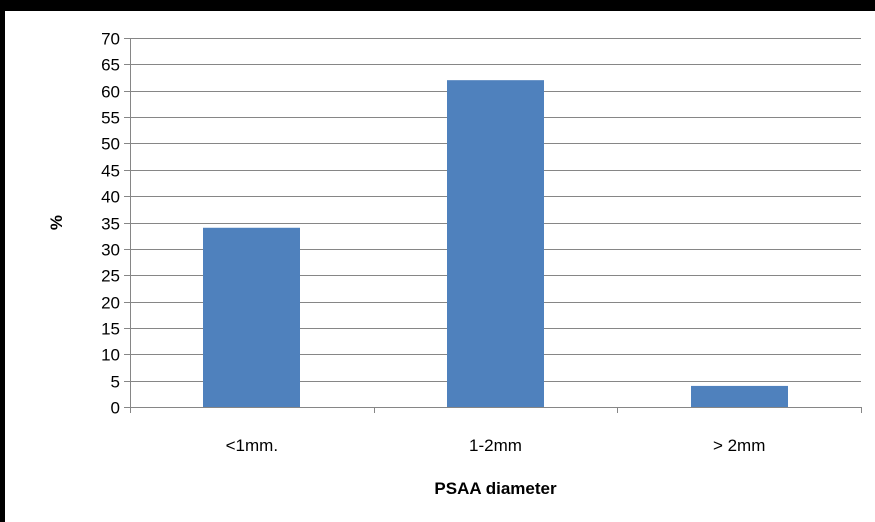 The height and width of the screenshot is (522, 875). I want to click on x-tick-label: 1-2mm, so click(495, 445).